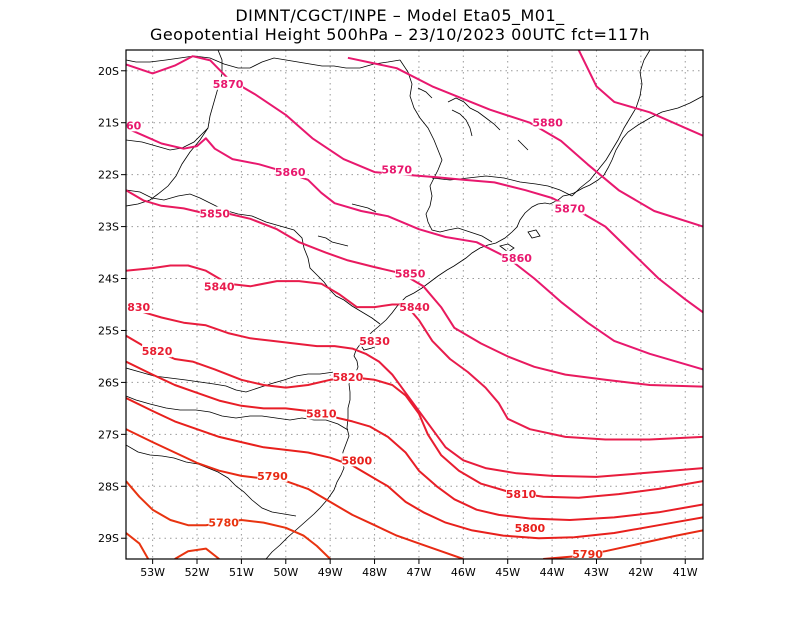 This screenshot has width=800, height=618. I want to click on tick-label-lat: 21S, so click(108, 123).